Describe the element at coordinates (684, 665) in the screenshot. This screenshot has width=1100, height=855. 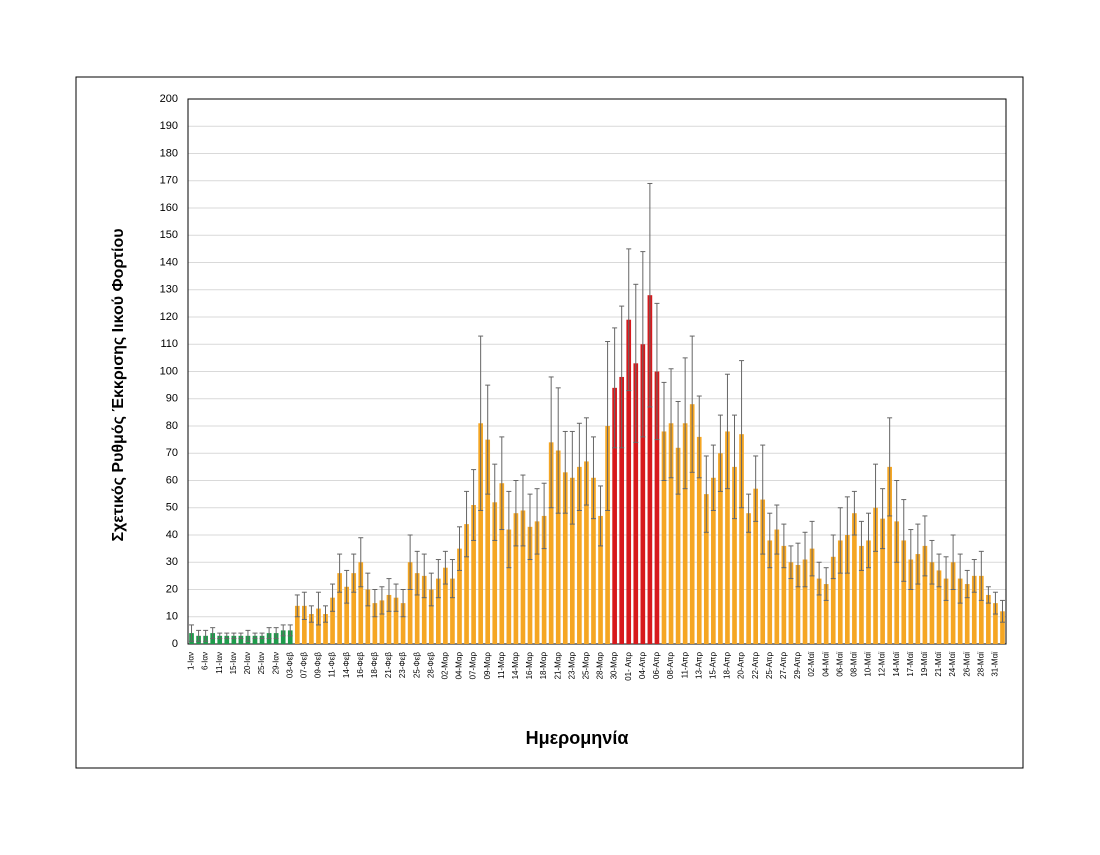
I see `x-tick-label: 11-Απρ` at that location.